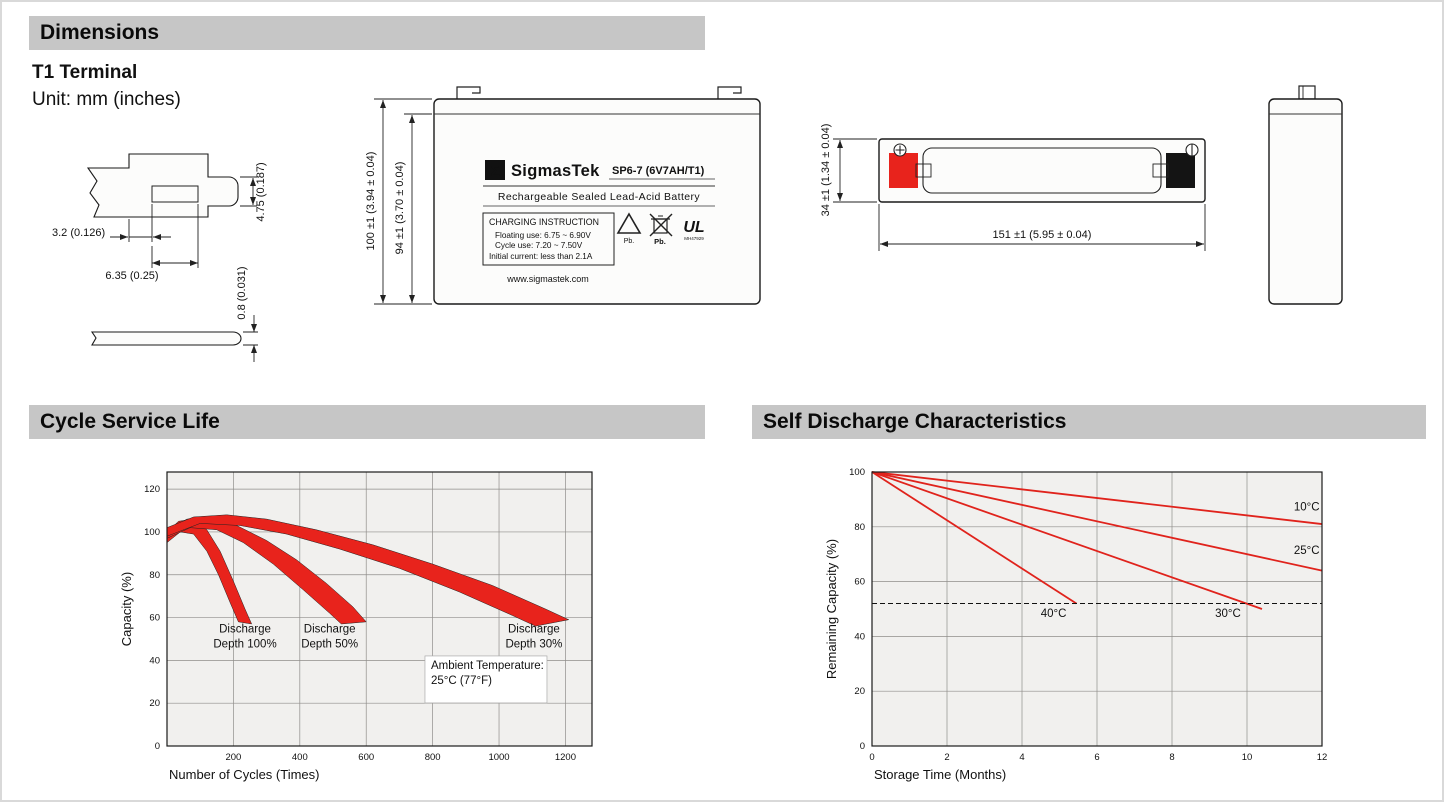  I want to click on svg-text: Number of Cycles (Times), so click(244, 774).